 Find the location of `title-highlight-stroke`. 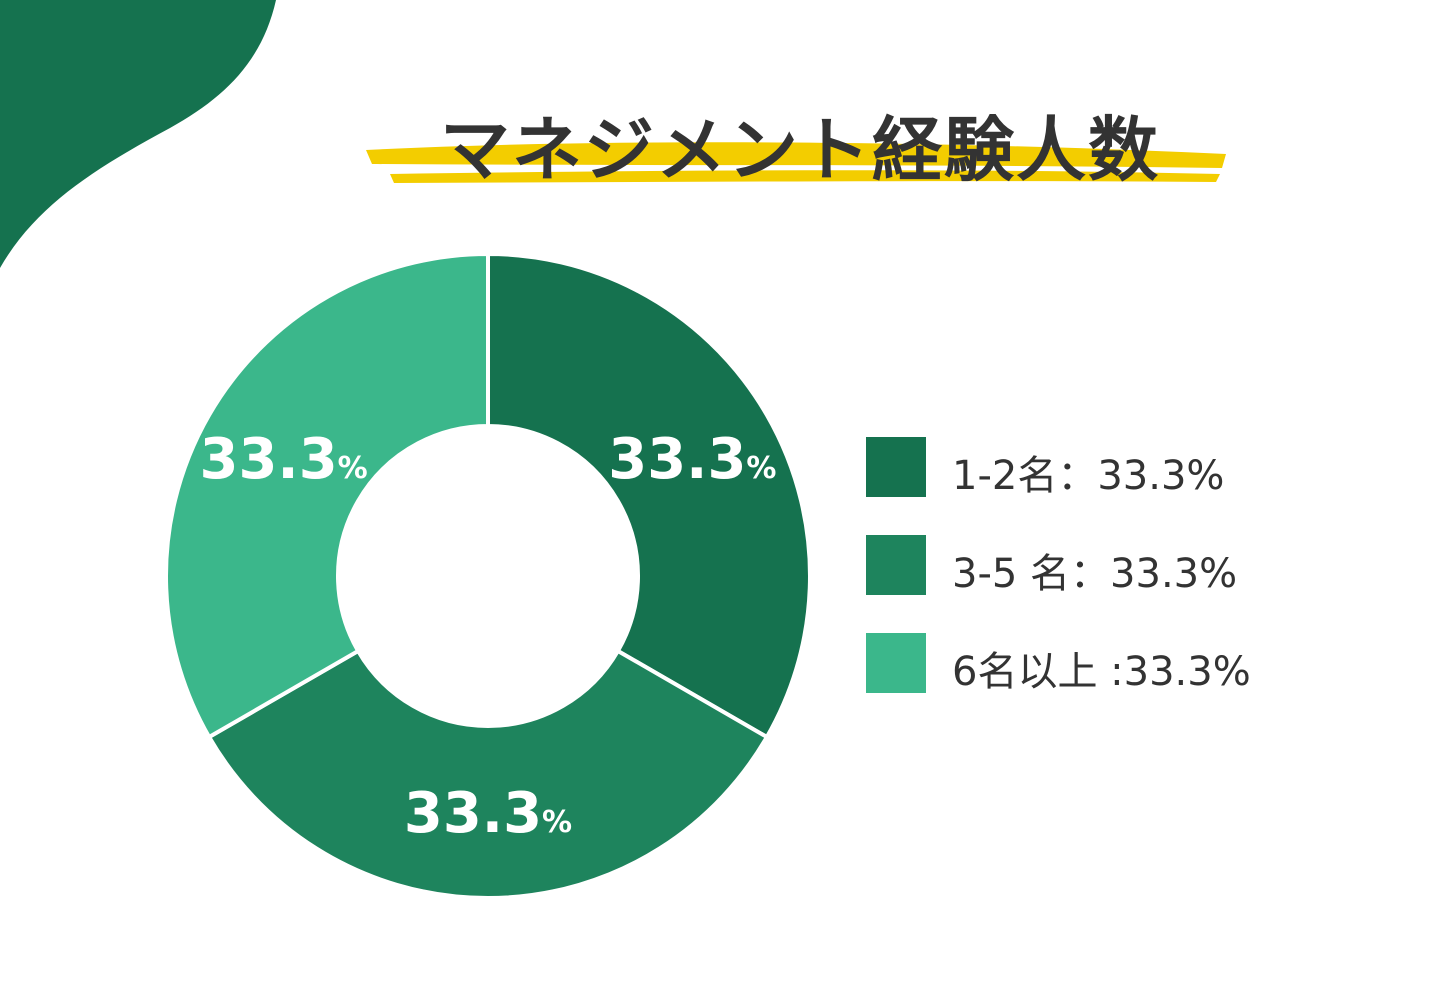

title-highlight-stroke is located at coordinates (796, 162).